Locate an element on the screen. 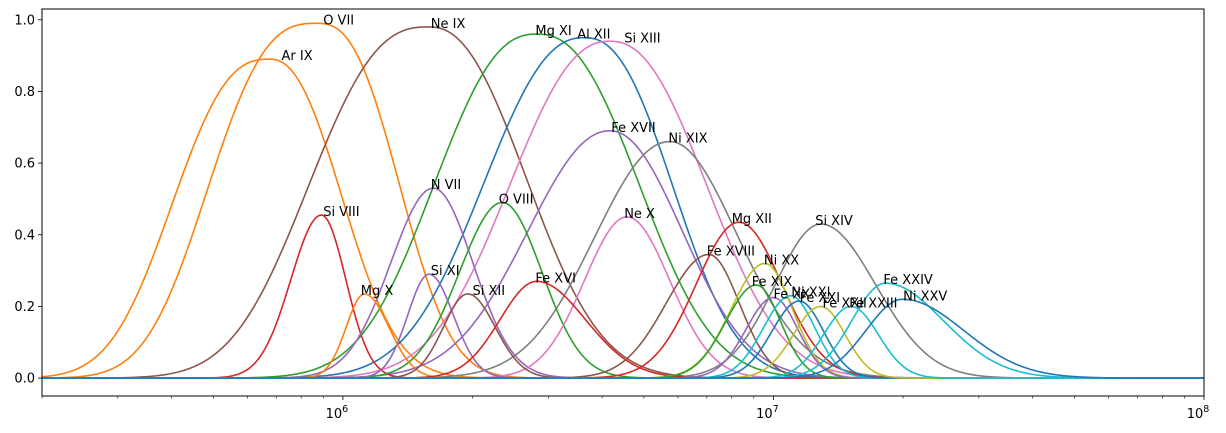 The width and height of the screenshot is (1226, 433). x-tick-label: 10⁷ is located at coordinates (767, 413).